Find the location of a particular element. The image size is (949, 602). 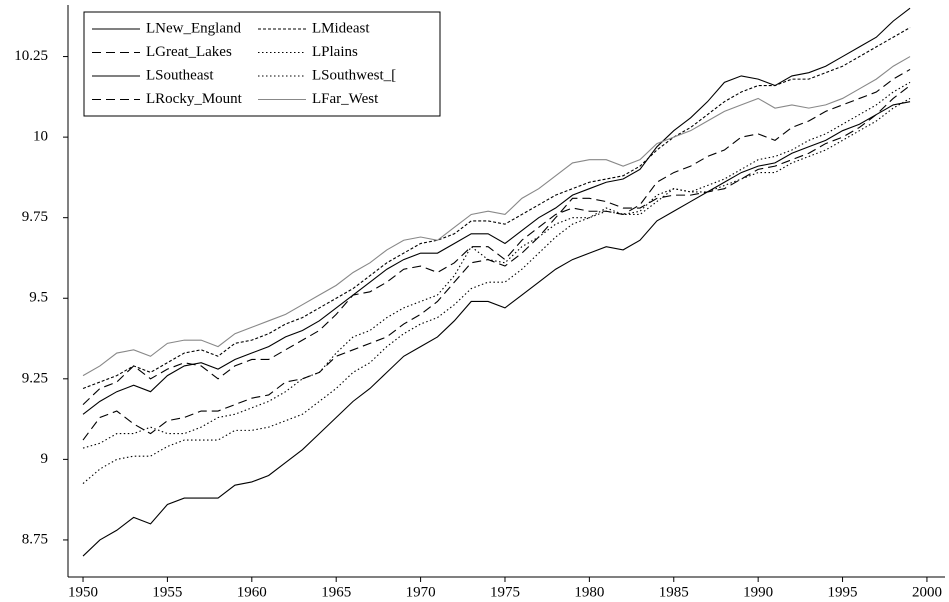

y-tick-label: 8.75 is located at coordinates (35, 539).